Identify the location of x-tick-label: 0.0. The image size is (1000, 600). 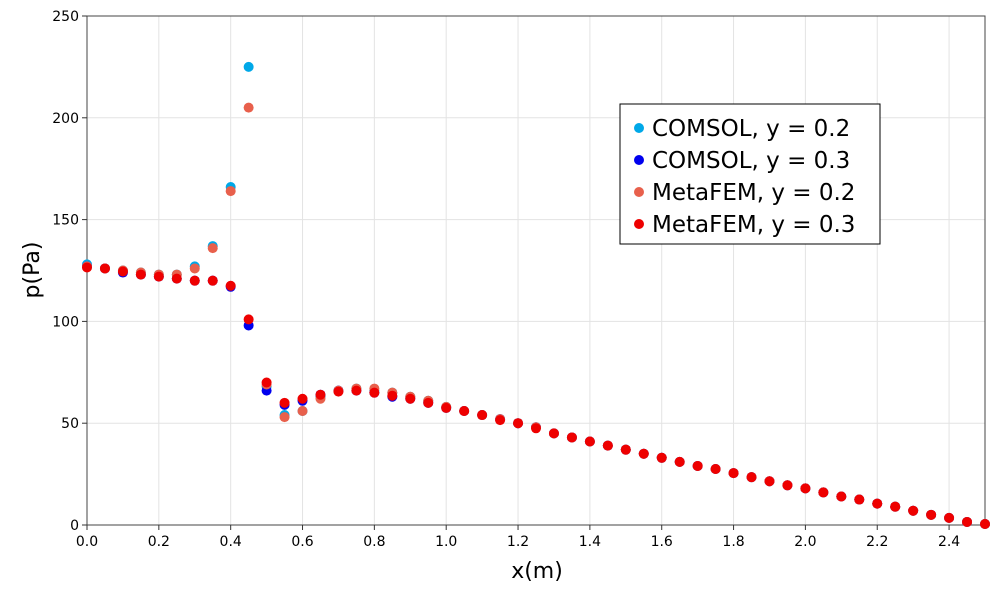
(87, 542).